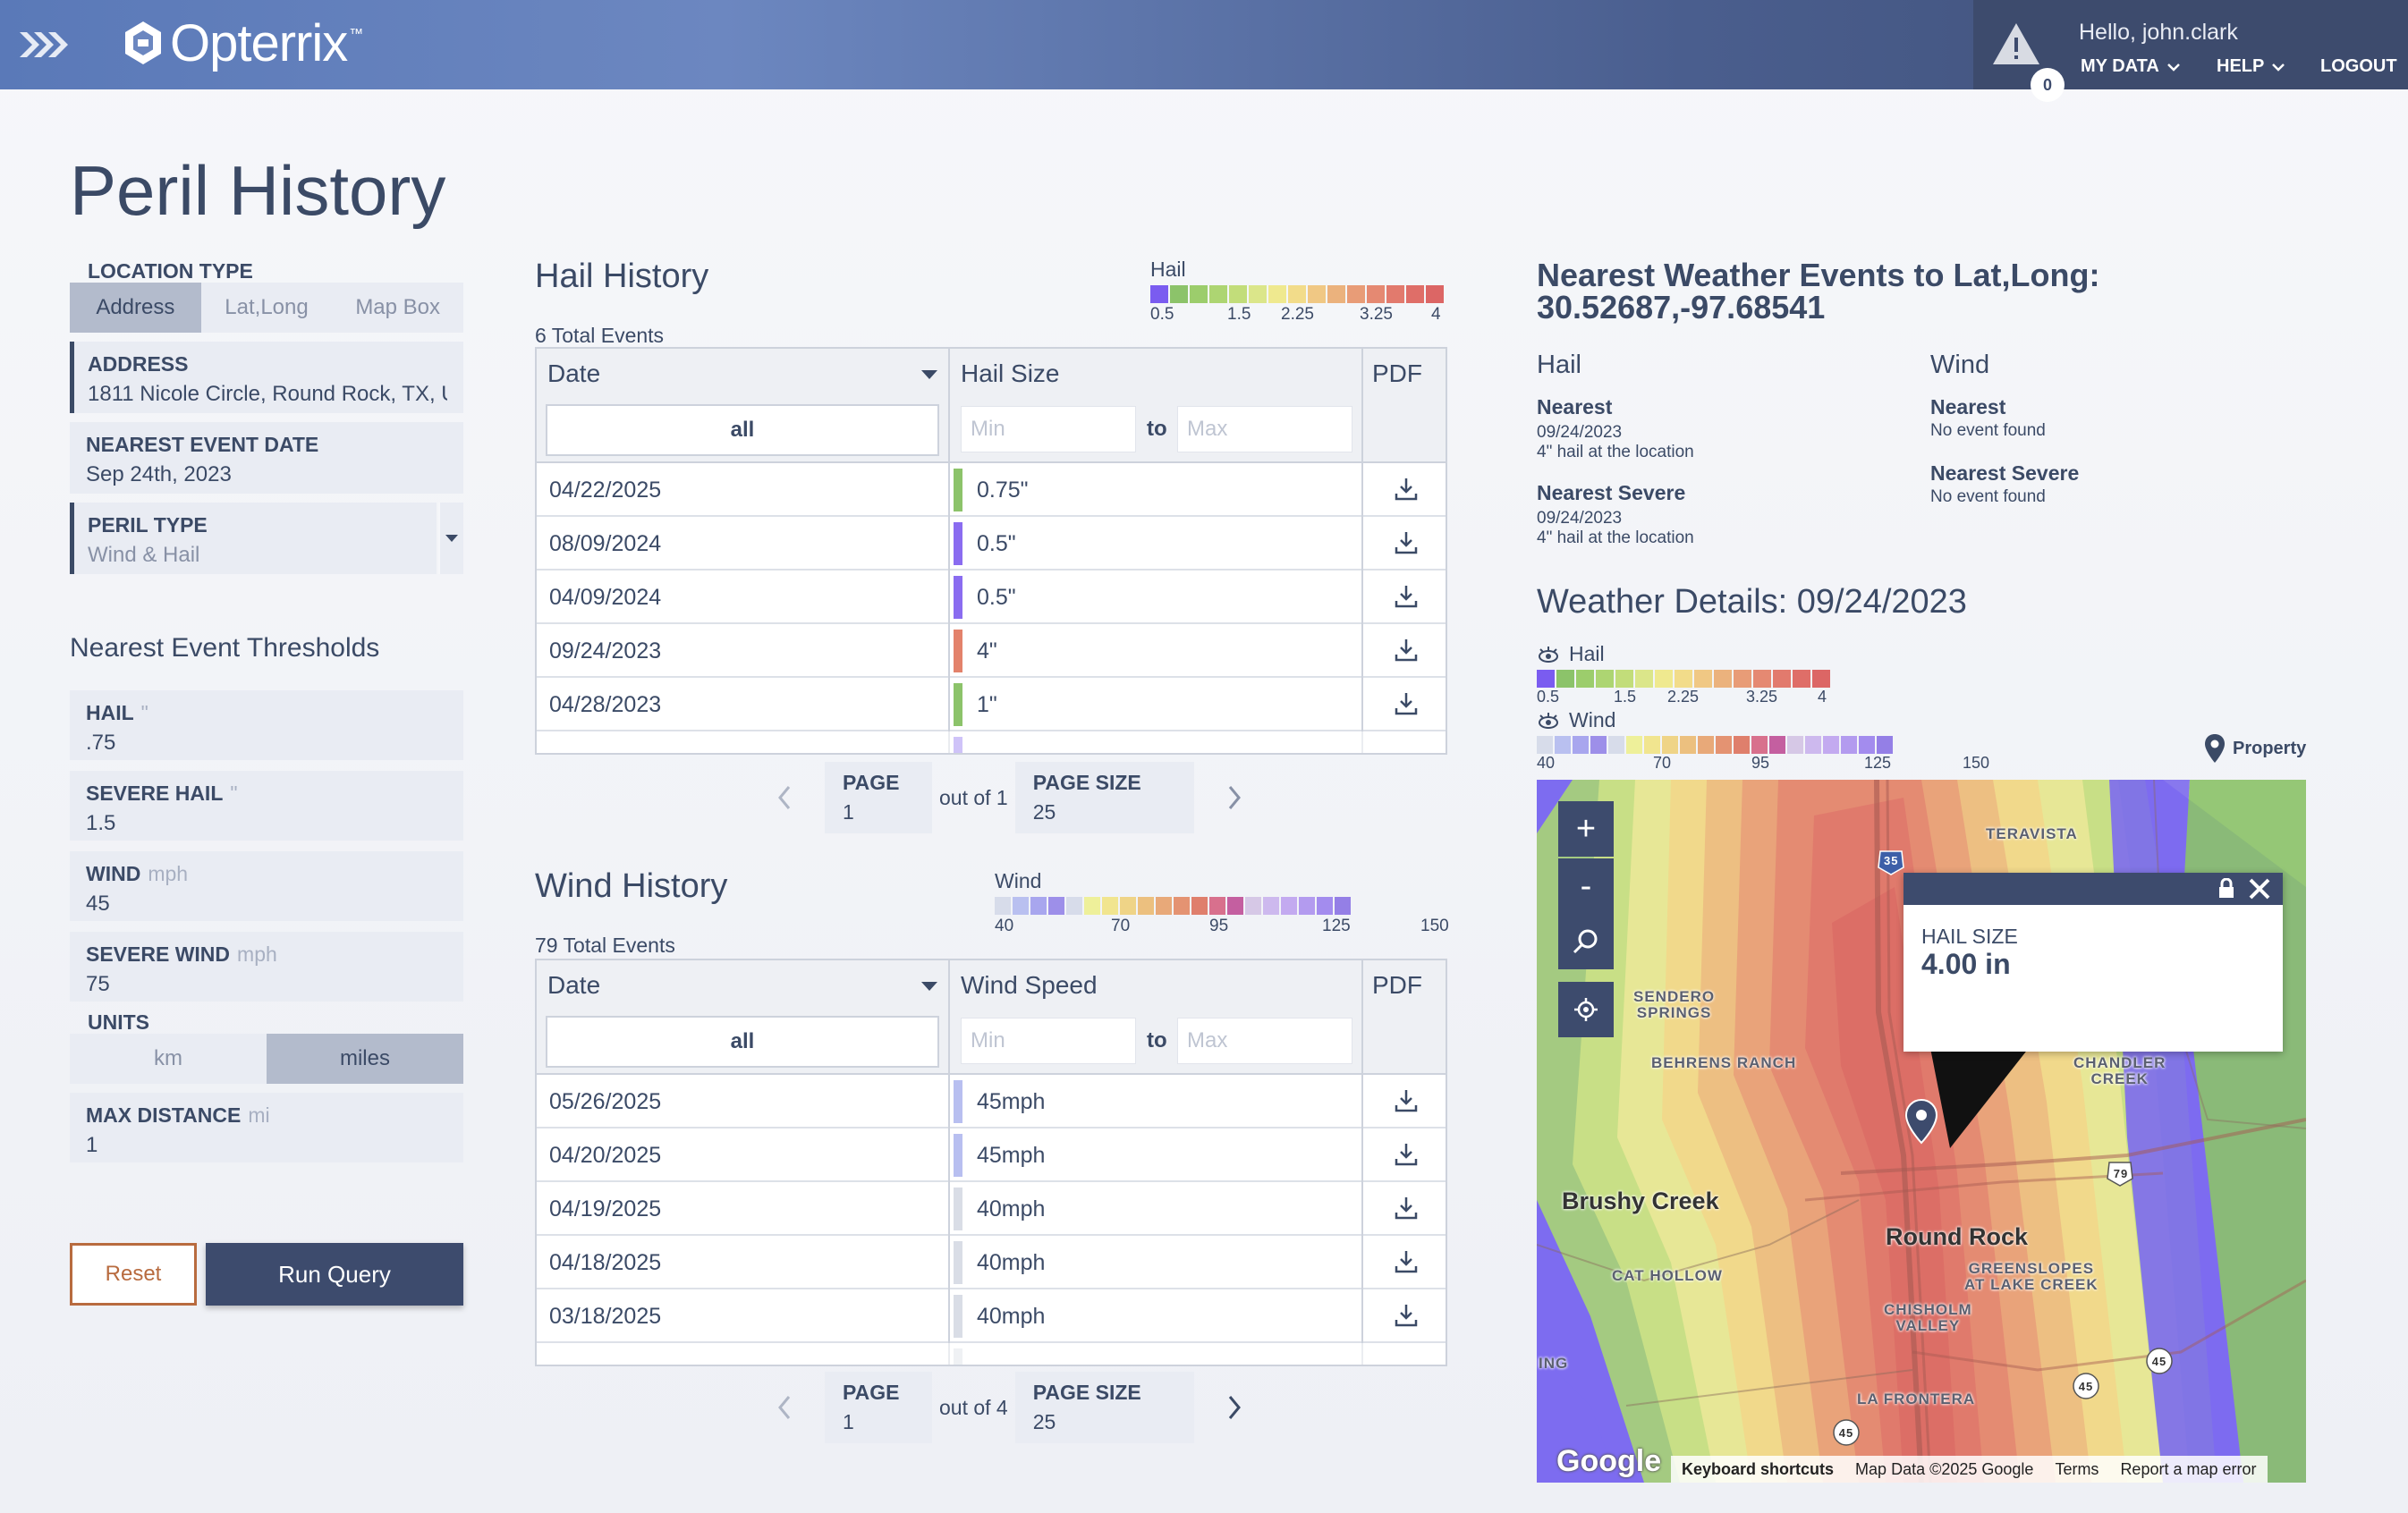 This screenshot has height=1513, width=2408. Describe the element at coordinates (2173, 67) in the screenshot. I see `chevron-down-icon` at that location.